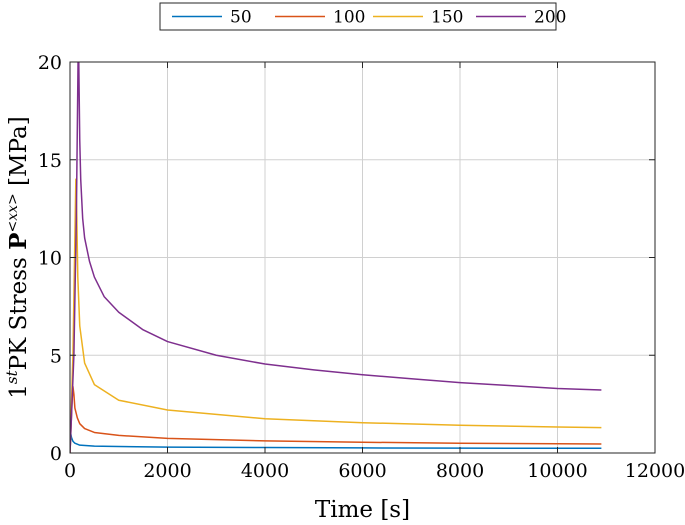 This screenshot has width=685, height=525. What do you see at coordinates (349, 18) in the screenshot?
I see `legend-label-100: 100` at bounding box center [349, 18].